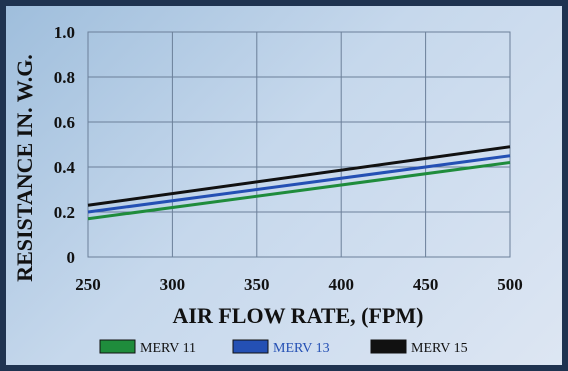 This screenshot has height=371, width=568. What do you see at coordinates (510, 284) in the screenshot?
I see `x-tick-label-5: 500` at bounding box center [510, 284].